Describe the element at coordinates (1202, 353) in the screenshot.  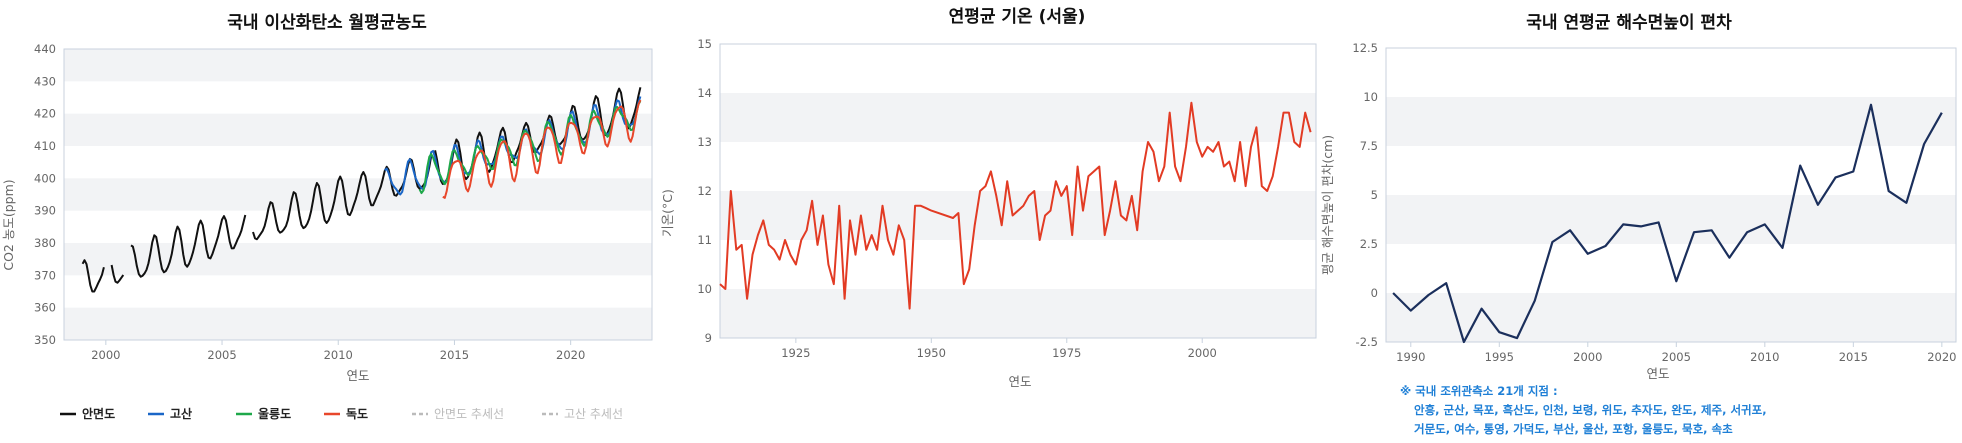
I see `temp-x-tick-label: 2000` at that location.